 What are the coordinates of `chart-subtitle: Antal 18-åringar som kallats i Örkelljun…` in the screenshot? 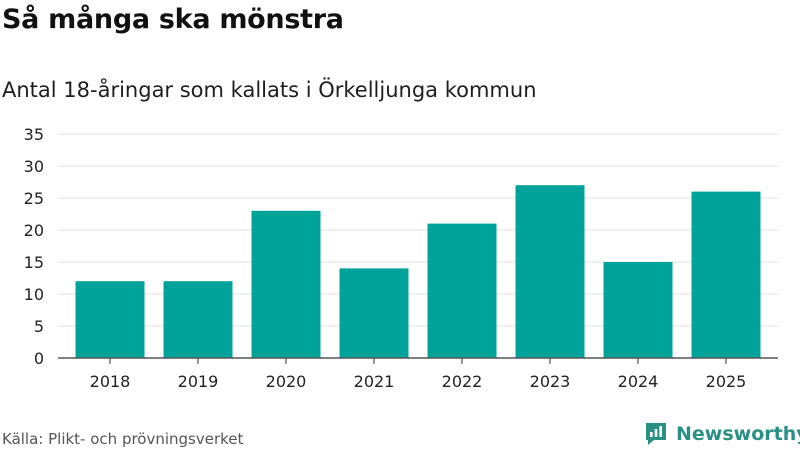 It's located at (269, 90).